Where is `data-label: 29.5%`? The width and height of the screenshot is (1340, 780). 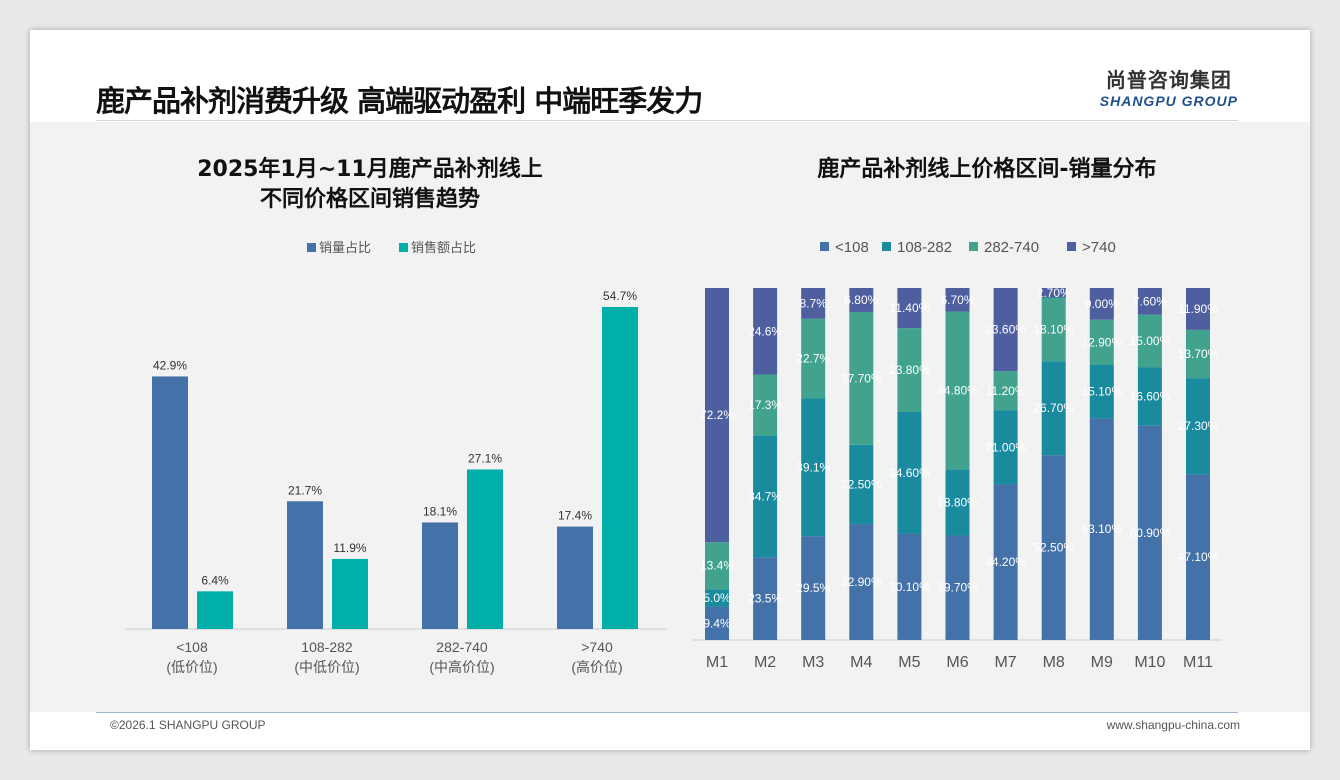 data-label: 29.5% is located at coordinates (813, 588).